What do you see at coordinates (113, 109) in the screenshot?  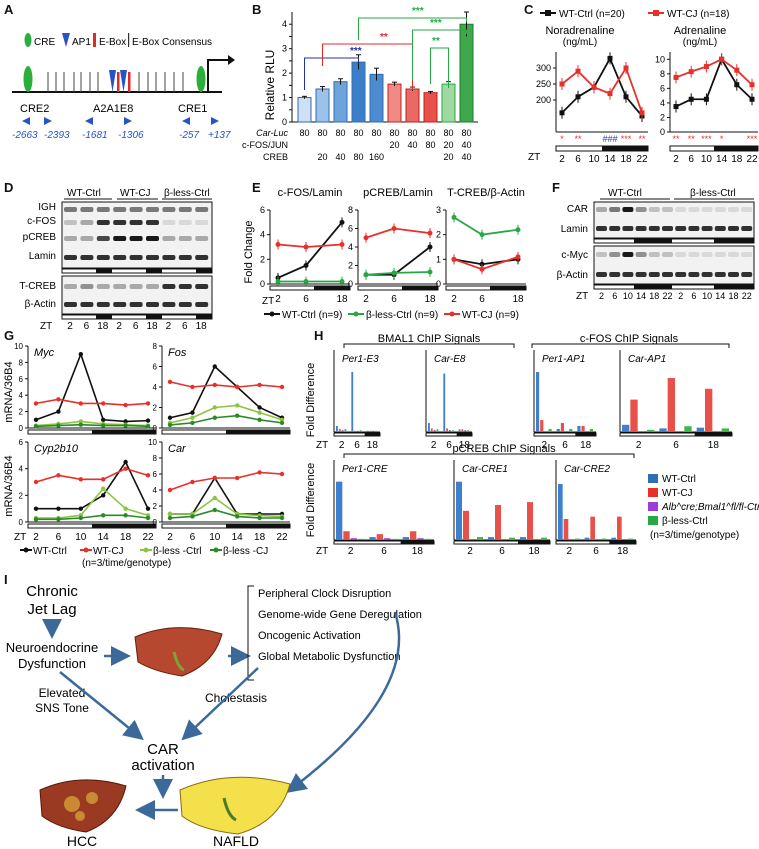 I see `label-a2a1e8: A2A1E8` at bounding box center [113, 109].